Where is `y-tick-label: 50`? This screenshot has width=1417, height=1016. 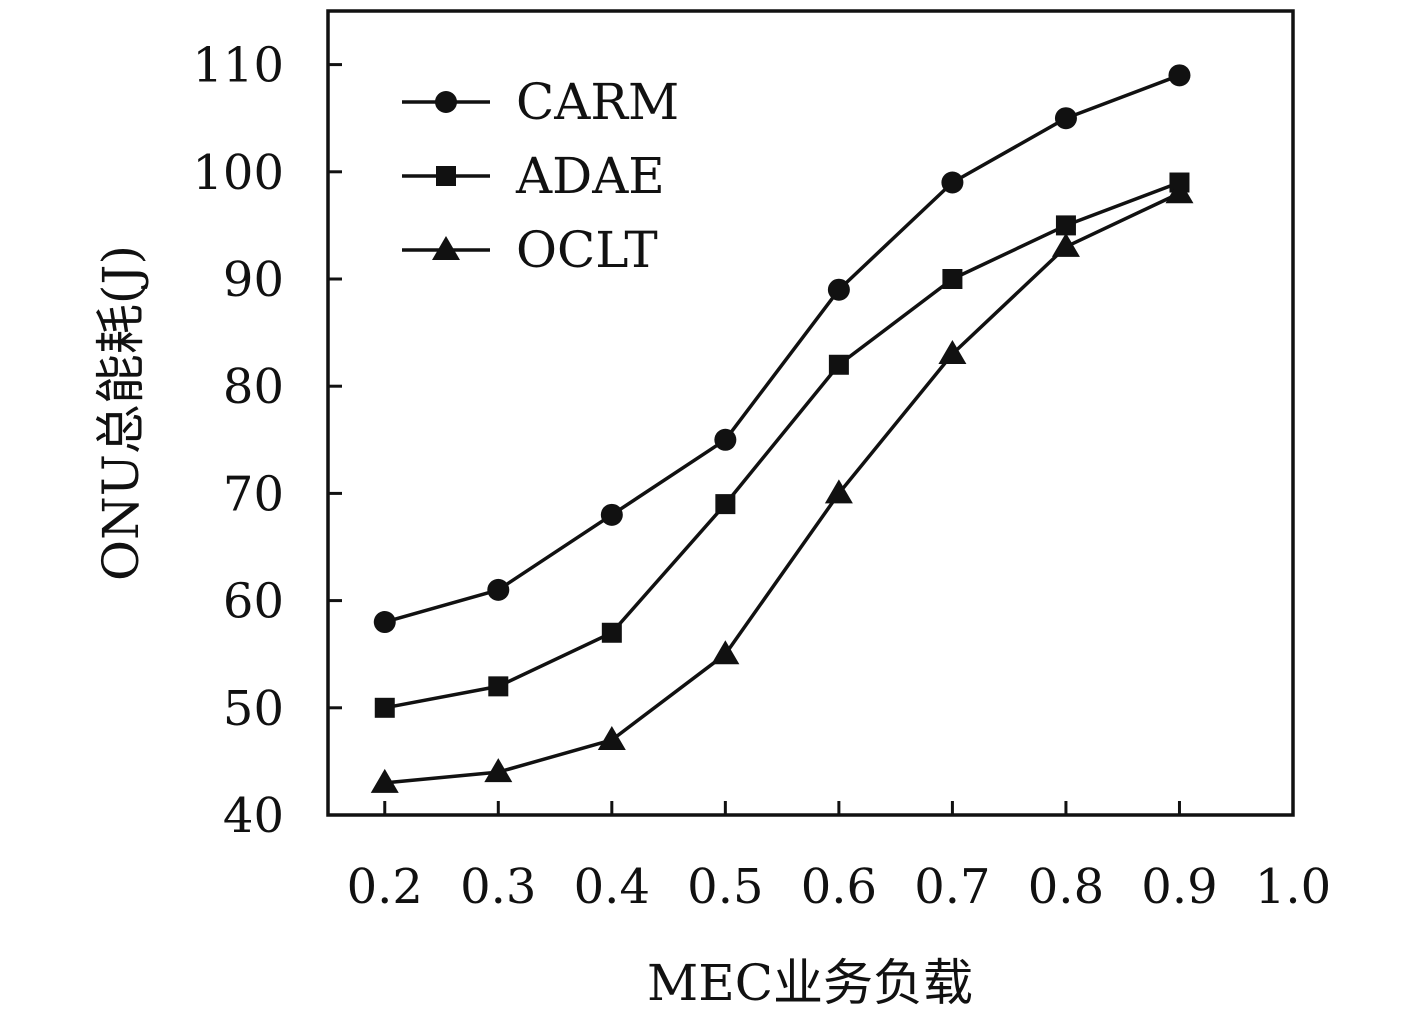 y-tick-label: 50 is located at coordinates (253, 709).